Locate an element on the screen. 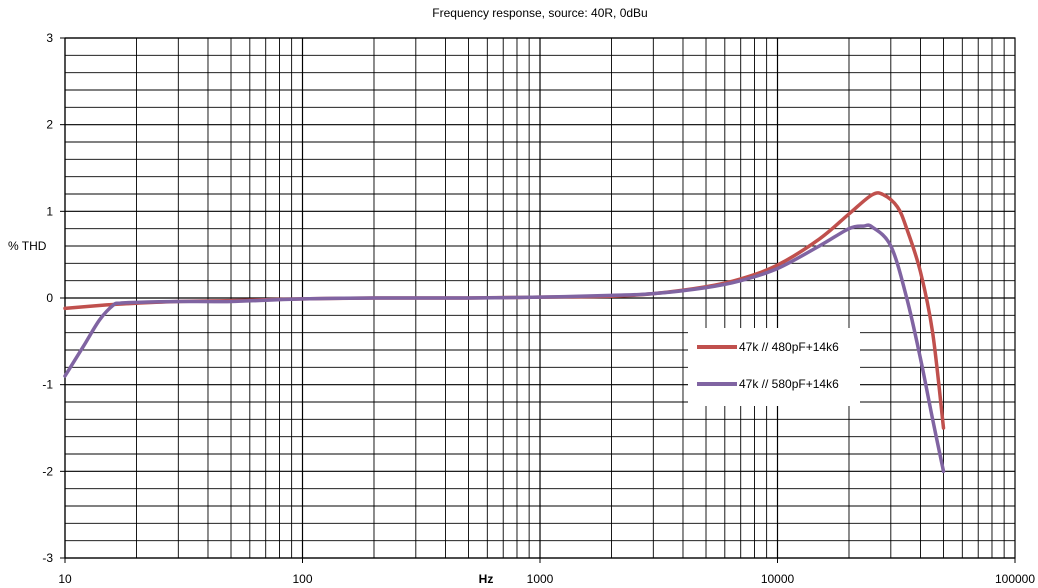 This screenshot has width=1038, height=588. x-tick-label: 100 is located at coordinates (302, 579).